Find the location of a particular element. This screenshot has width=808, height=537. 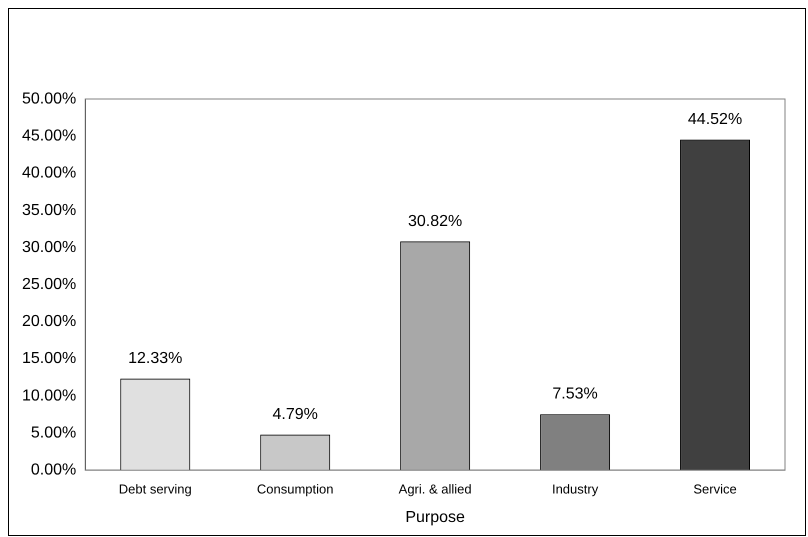

x-tick-label: Agri. & allied is located at coordinates (435, 489).